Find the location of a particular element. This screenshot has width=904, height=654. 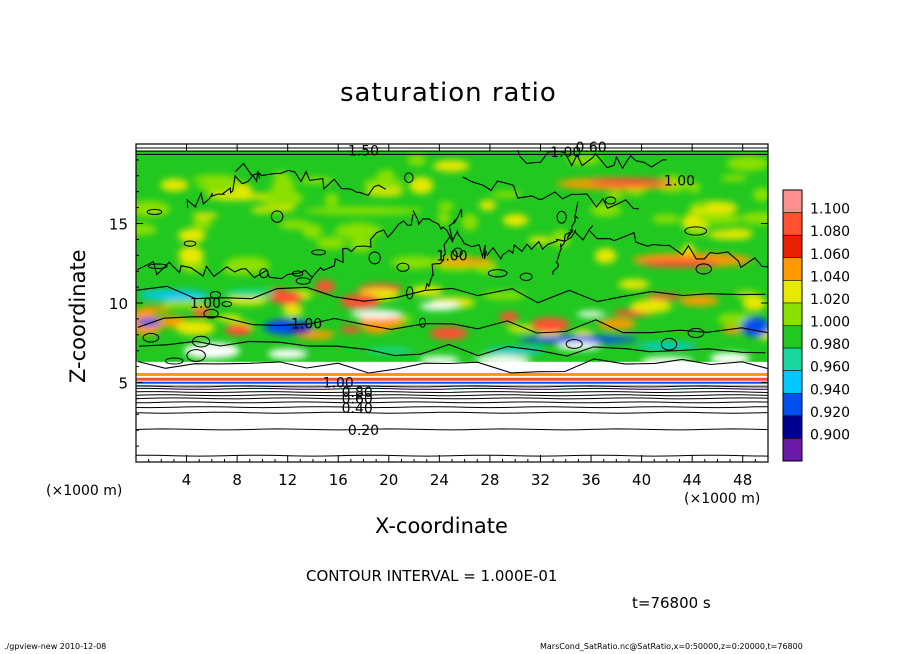

contour-label: 1.50 is located at coordinates (363, 151).